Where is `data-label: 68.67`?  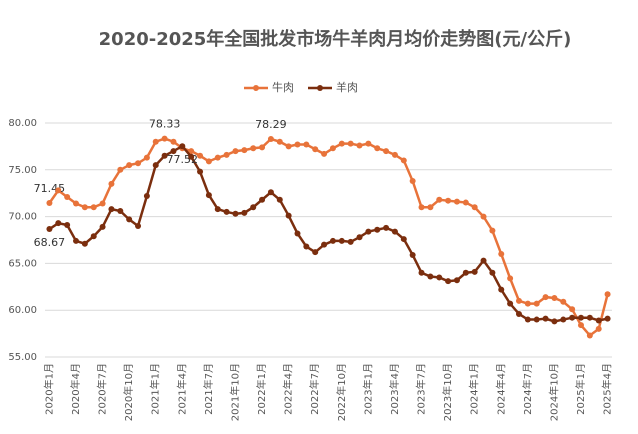
data-label: 68.67 is located at coordinates (50, 242).